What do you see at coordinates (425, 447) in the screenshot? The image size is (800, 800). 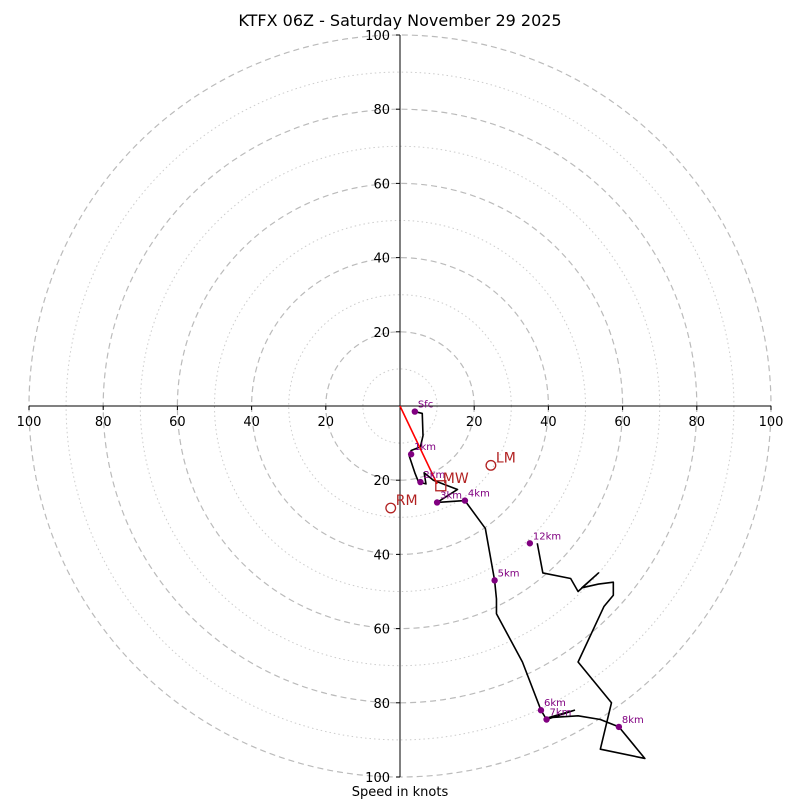 I see `height-marker-label: 1km` at bounding box center [425, 447].